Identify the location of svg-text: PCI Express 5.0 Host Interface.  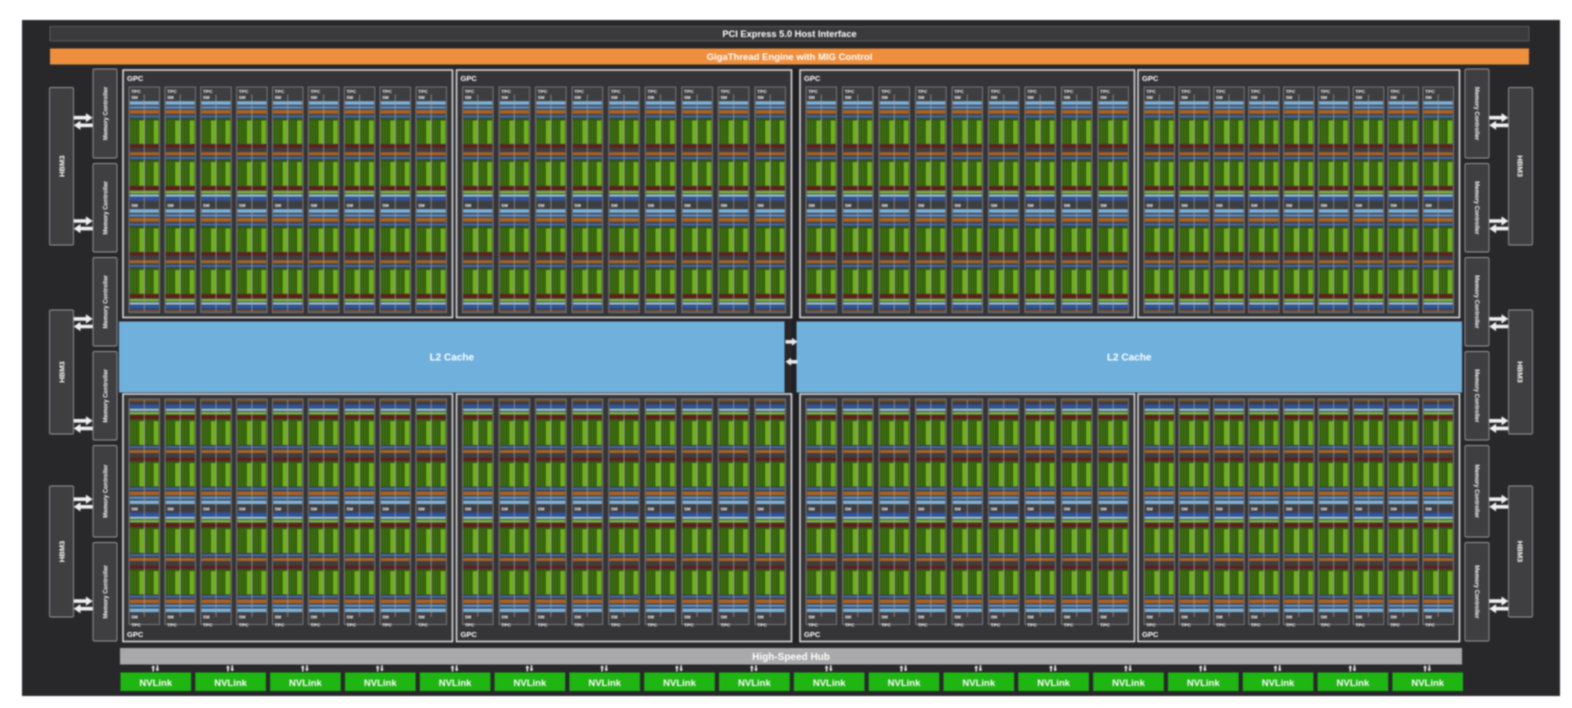
(789, 34).